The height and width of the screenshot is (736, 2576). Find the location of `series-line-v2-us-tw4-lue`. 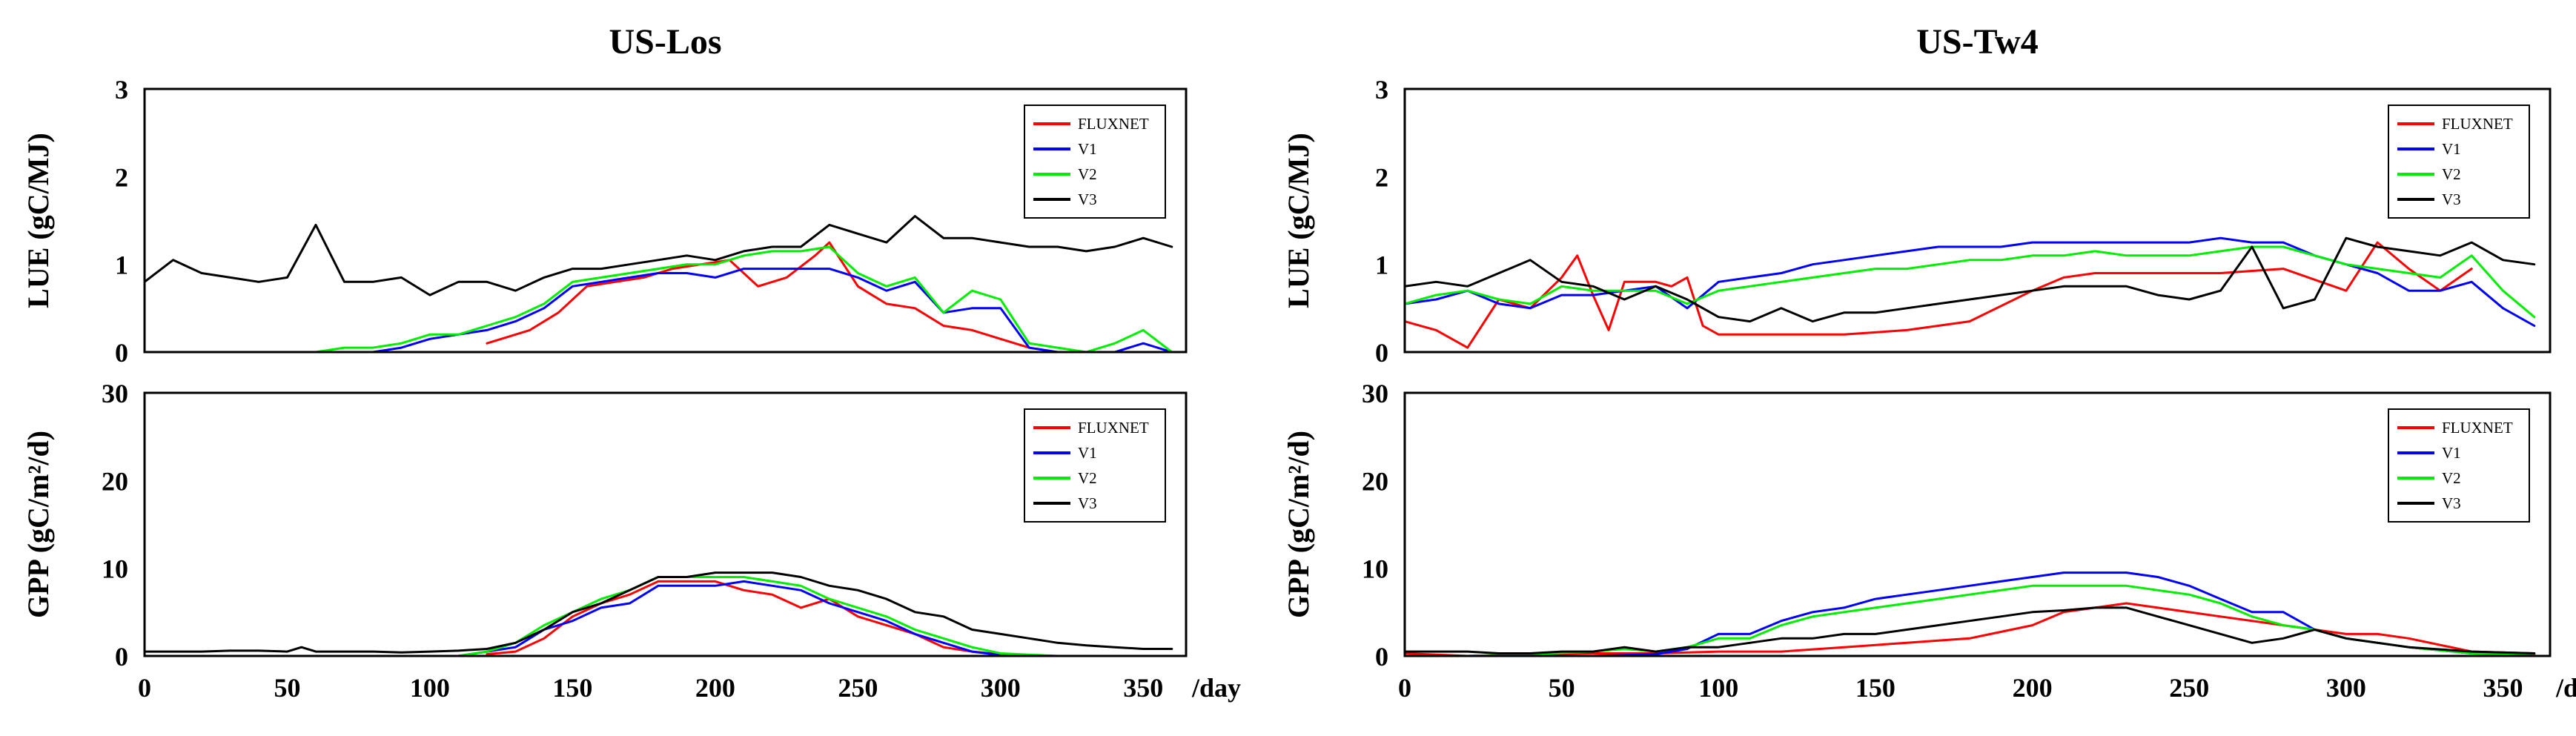

series-line-v2-us-tw4-lue is located at coordinates (1970, 282).